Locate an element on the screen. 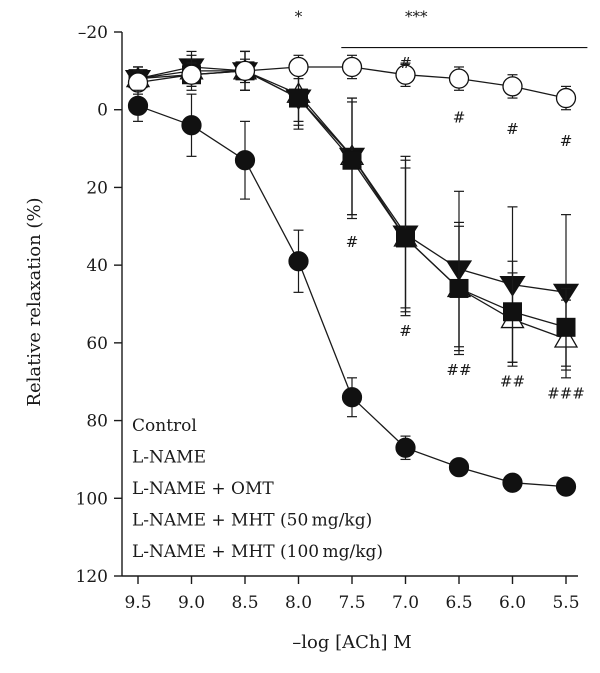 Image resolution: width=600 pixels, height=673 pixels. y-tick-label: 40 is located at coordinates (97, 266).